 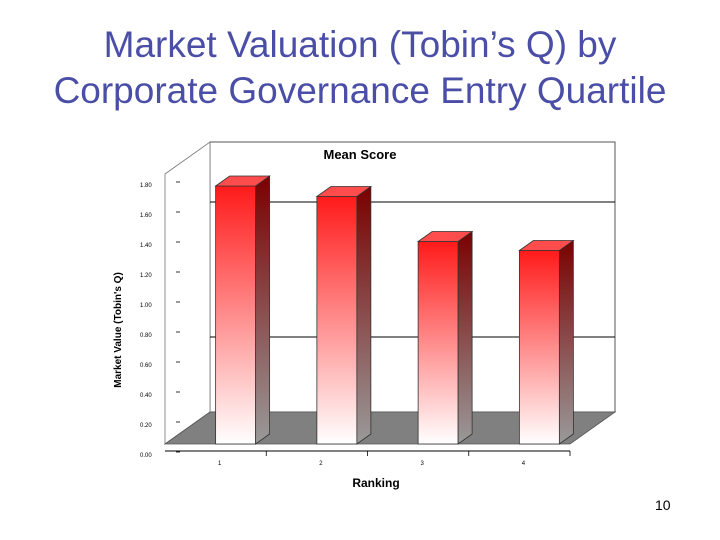 I want to click on y-tick-label: 1.20, so click(x=146, y=276).